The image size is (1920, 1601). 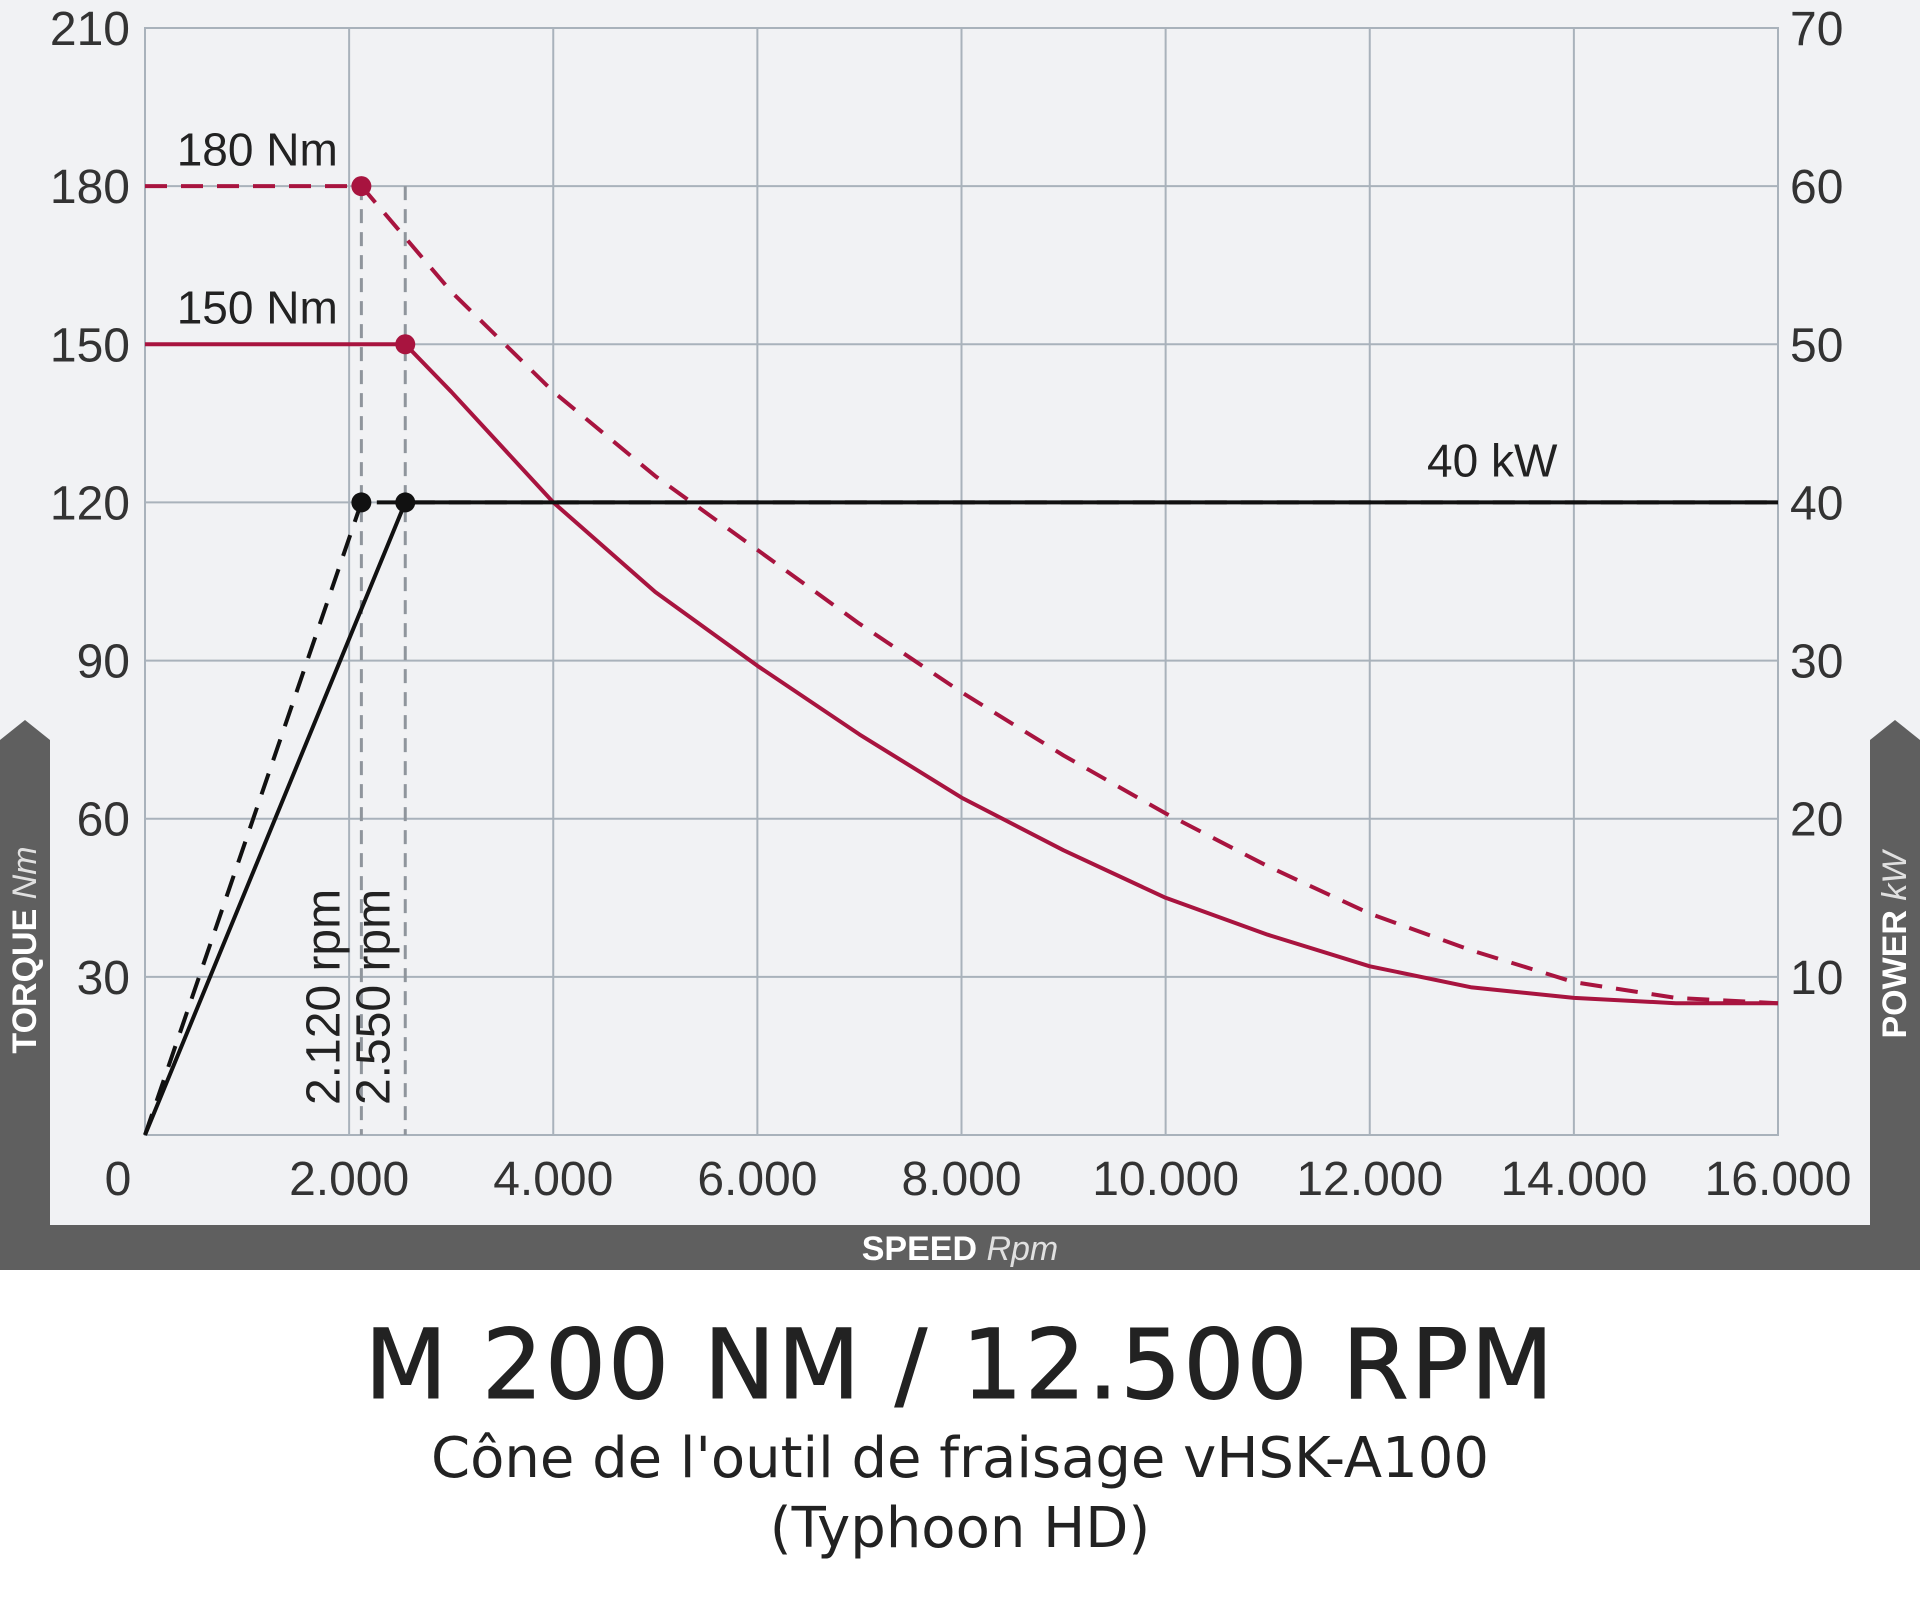 I want to click on x-tick-label: 10.000, so click(x=1165, y=1179).